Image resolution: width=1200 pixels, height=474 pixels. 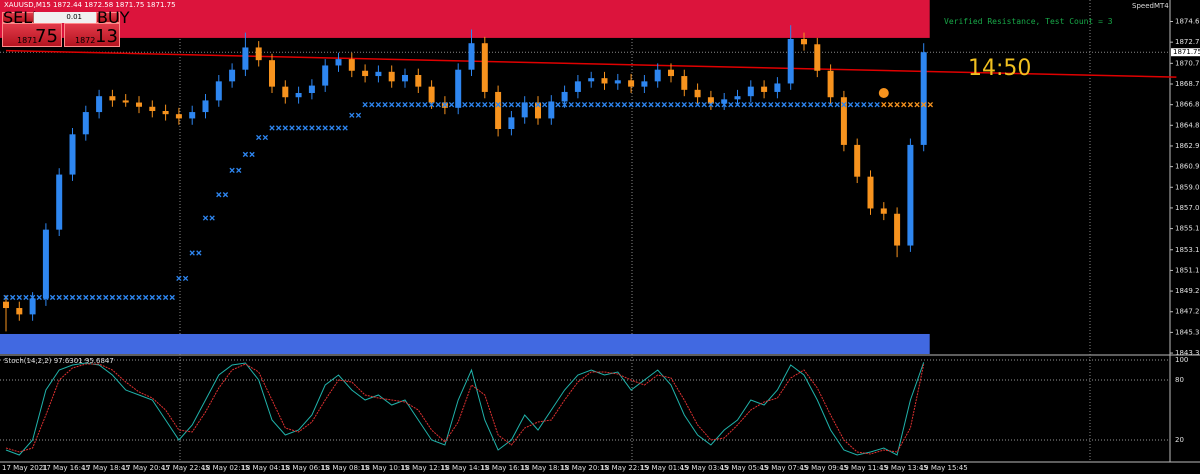 I want to click on buy-button: BUY, so click(x=113, y=17).